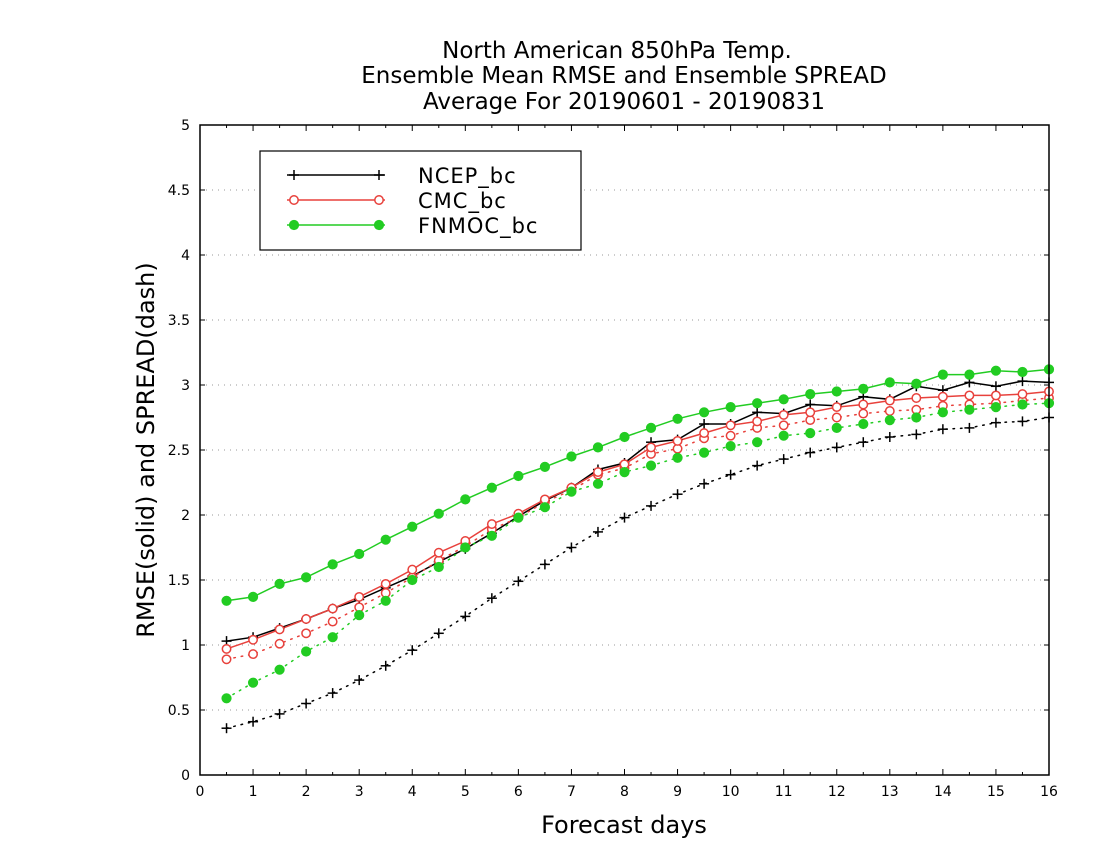 Image resolution: width=1100 pixels, height=850 pixels. What do you see at coordinates (294, 175) in the screenshot?
I see `legend-ncep-bc-marker-left` at bounding box center [294, 175].